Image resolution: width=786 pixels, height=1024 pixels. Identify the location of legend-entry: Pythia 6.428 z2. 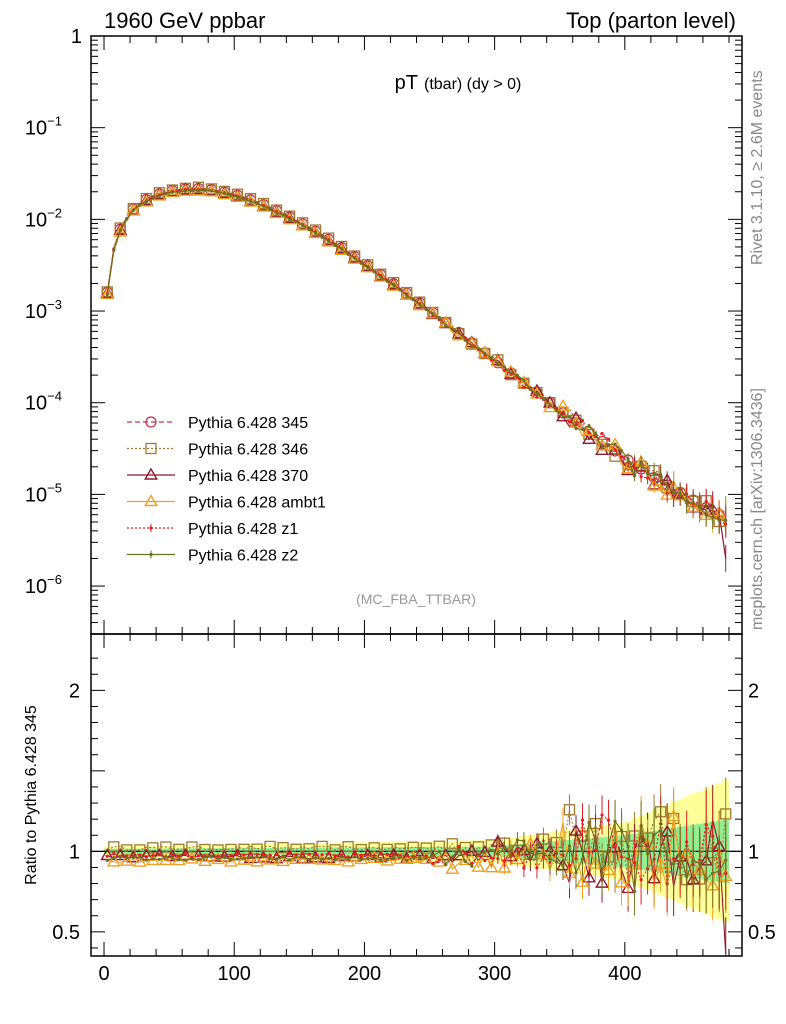
(212, 556).